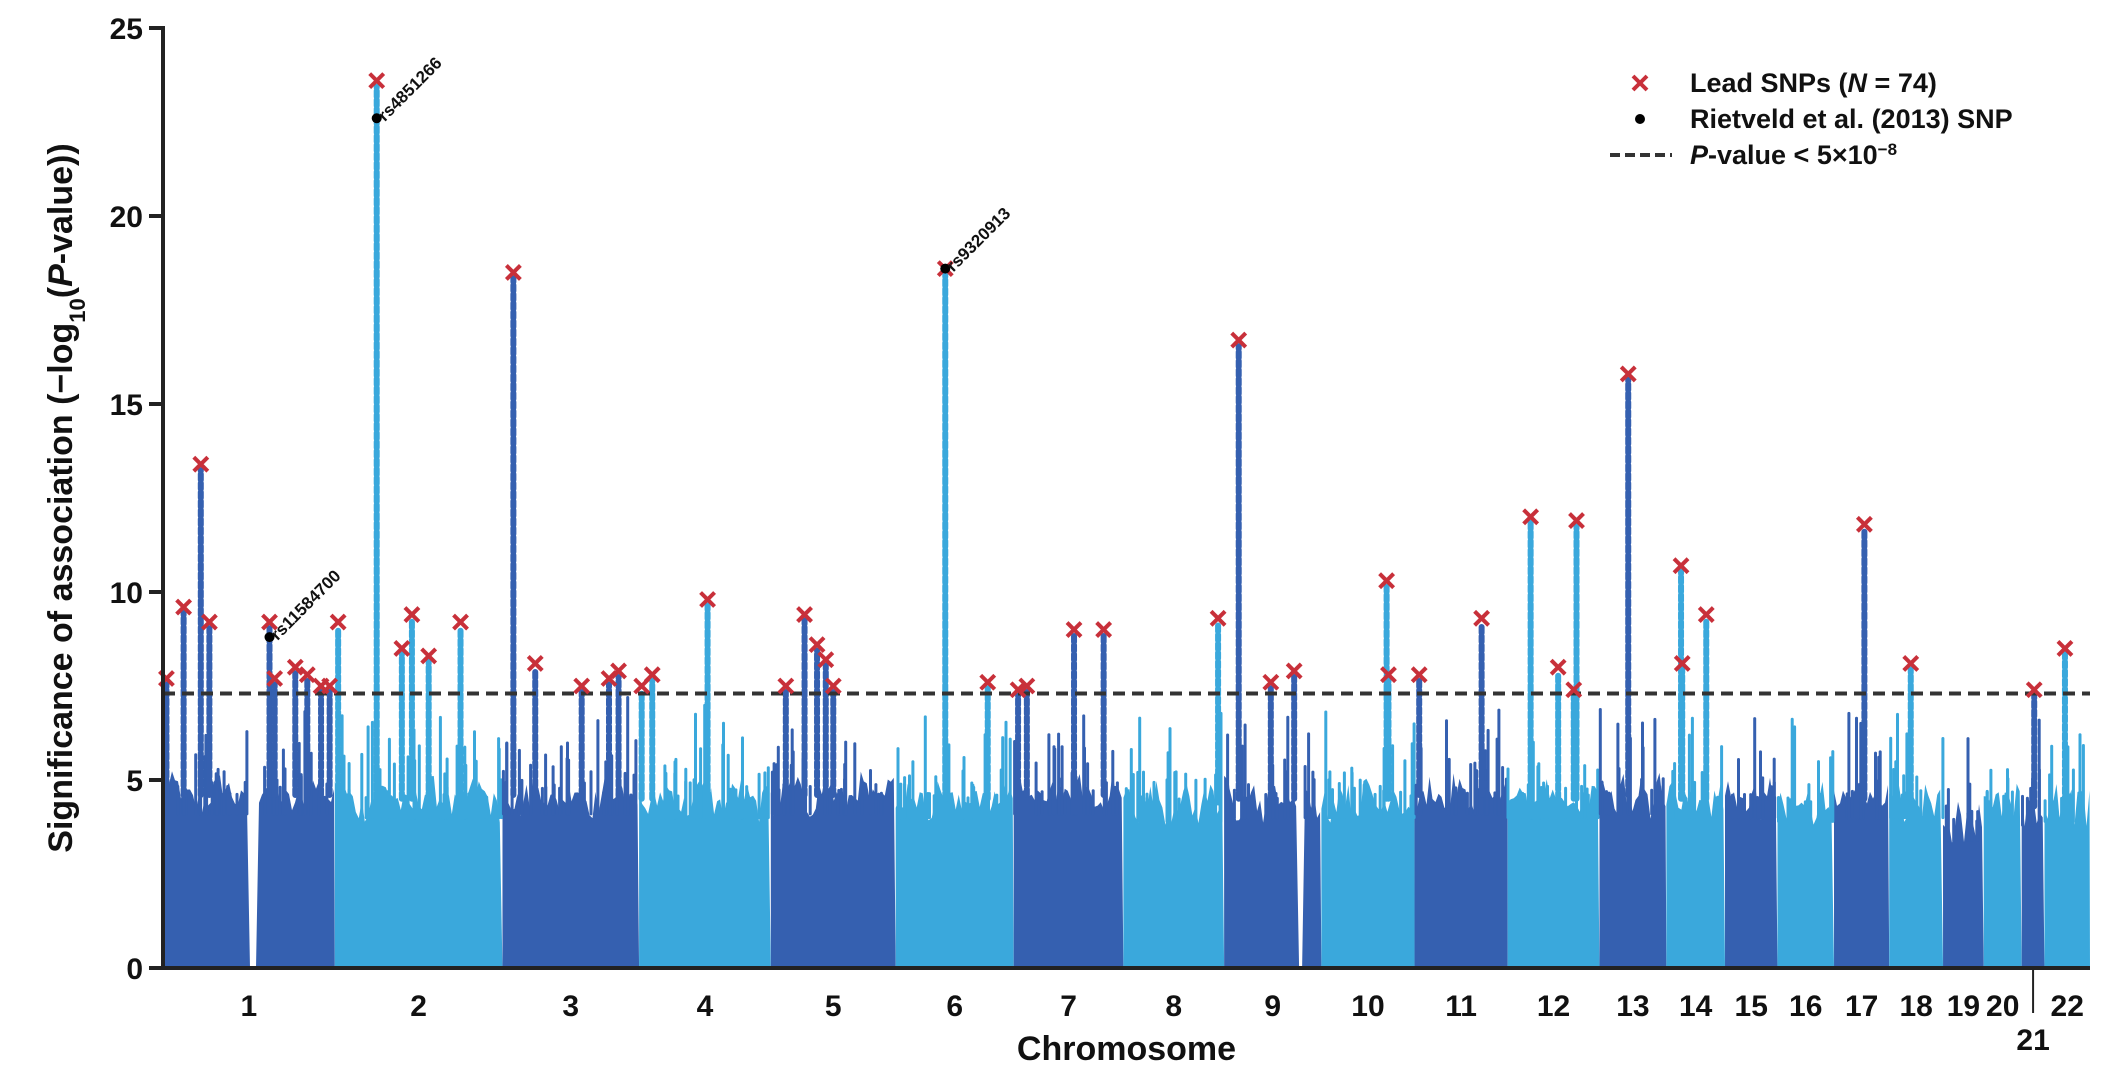  Describe the element at coordinates (1784, 83) in the screenshot. I see `legend-item: Lead SNPs (N = 74)` at that location.